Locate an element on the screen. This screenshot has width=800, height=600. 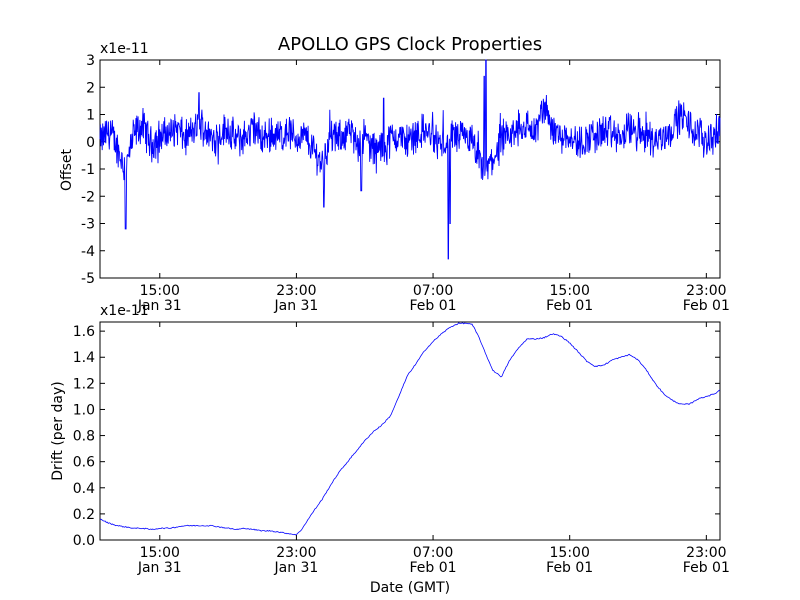
offset-ytick-label: -2 is located at coordinates (88, 197).